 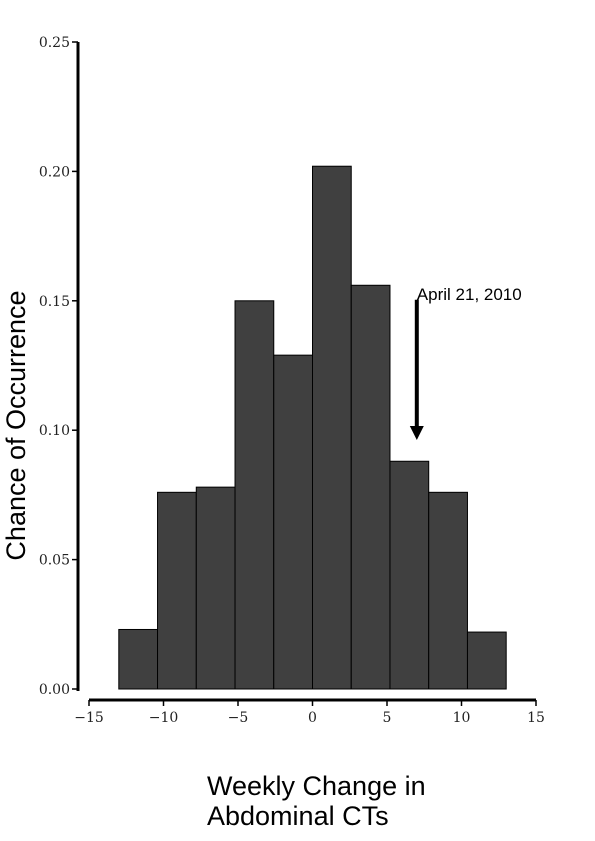 I want to click on x-ticks-group: −15 −10 −5 0 5 10 15, so click(x=309, y=713).